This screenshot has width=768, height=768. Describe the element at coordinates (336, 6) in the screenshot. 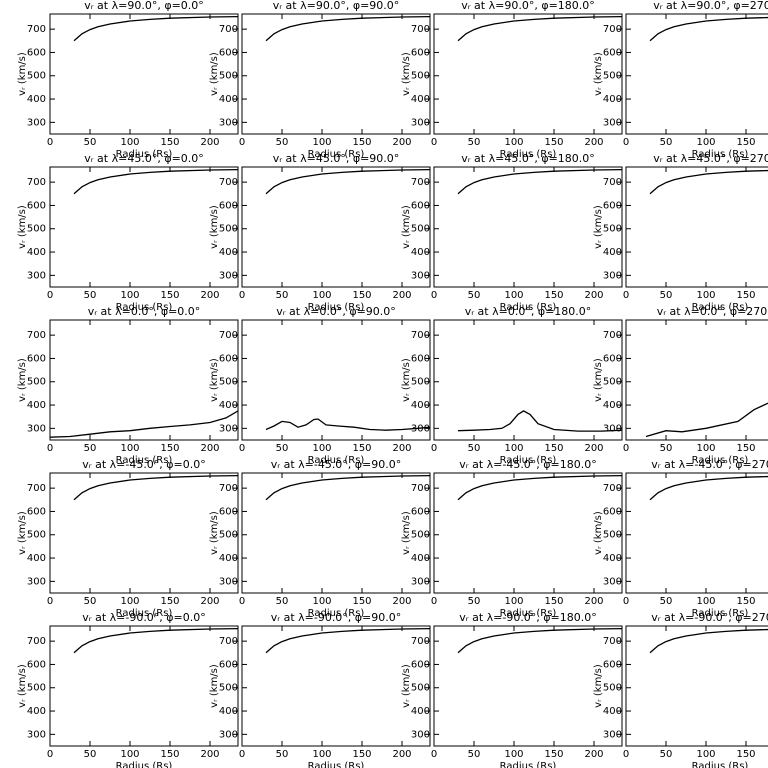

I see `chart-title: vᵣ at λ=90.0°, φ=90.0°` at that location.